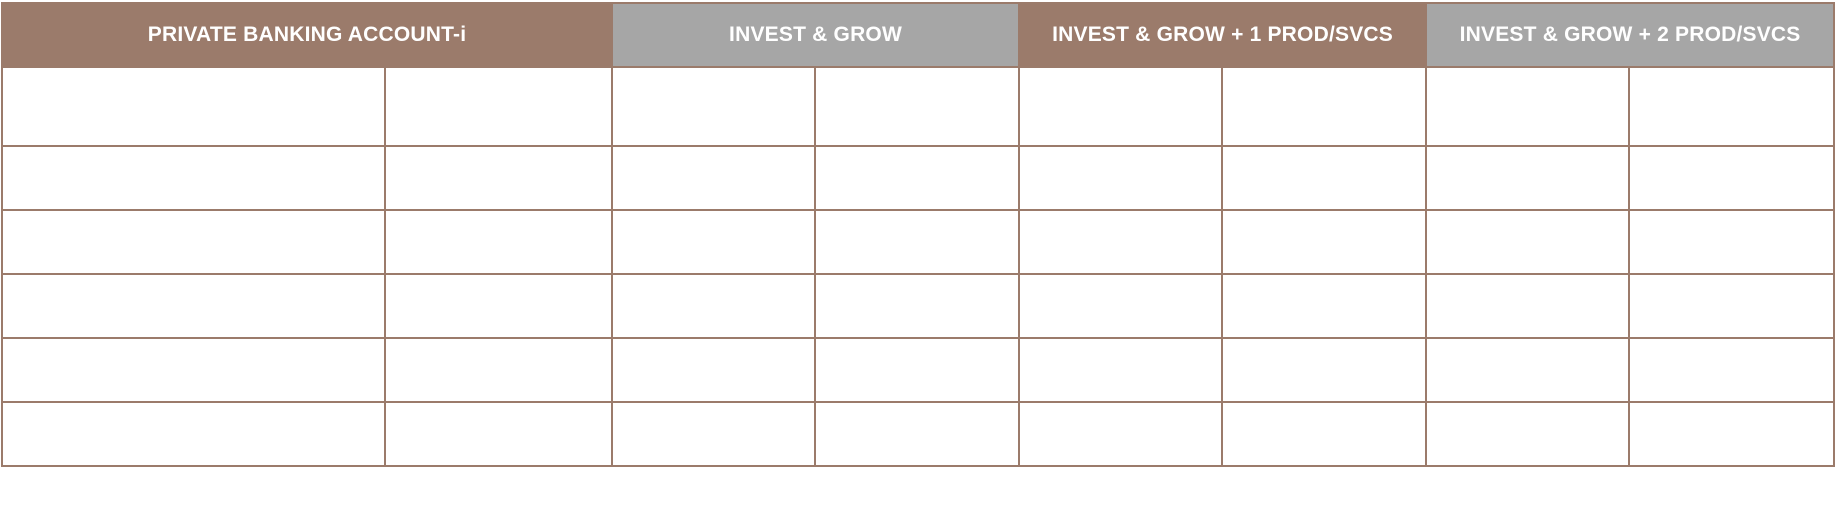 The width and height of the screenshot is (1835, 531). Describe the element at coordinates (1223, 35) in the screenshot. I see `header-invest-and-grow-plus-1: INVEST & GROW + 1 PROD/SVCS` at that location.